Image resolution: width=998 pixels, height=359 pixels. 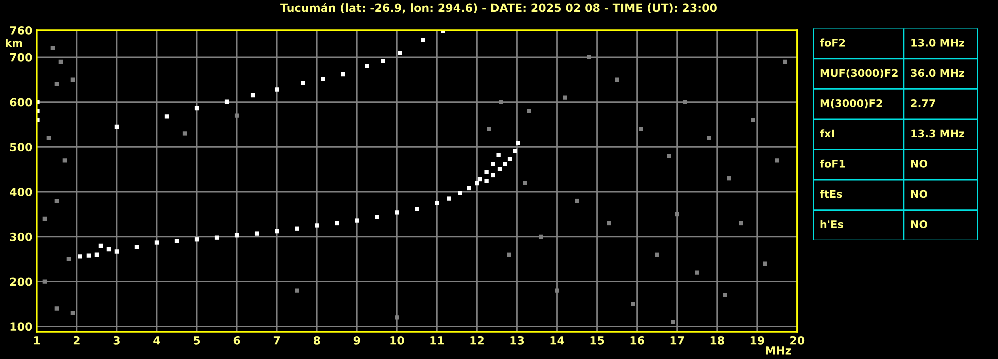 I want to click on y-tick-label: 600, so click(x=21, y=102).